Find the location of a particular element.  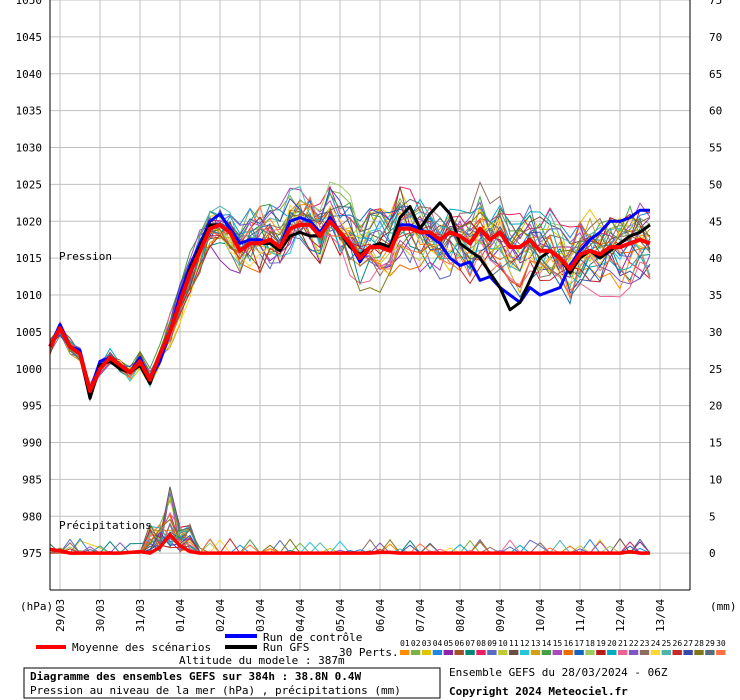

right-tick-label: 0 is located at coordinates (712, 553).